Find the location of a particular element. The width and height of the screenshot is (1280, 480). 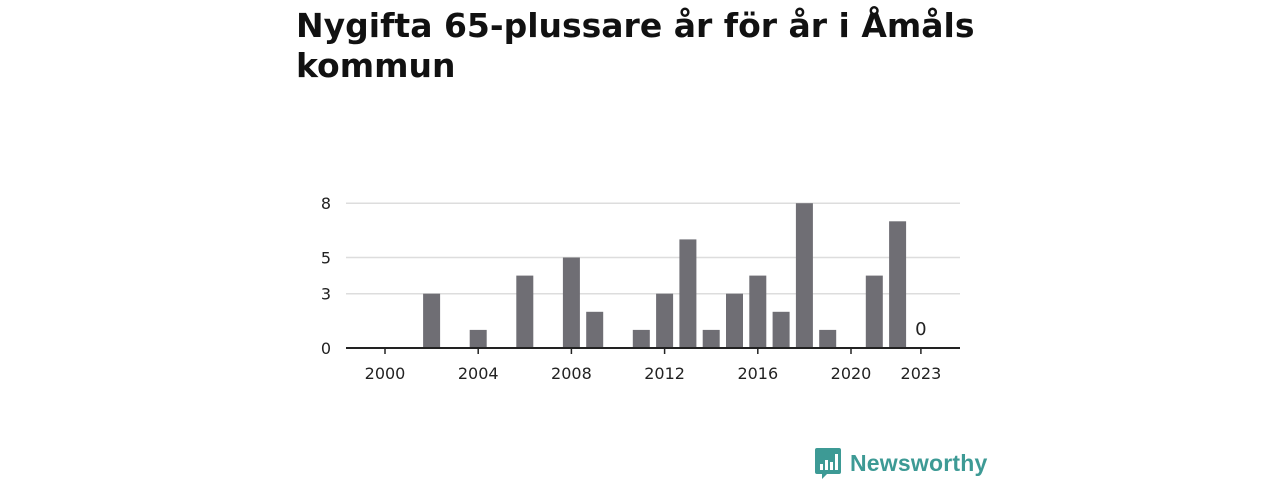

x-axis-tick-labels: 2000 2004 2008 2012 2016 2020 2023 is located at coordinates (653, 365).